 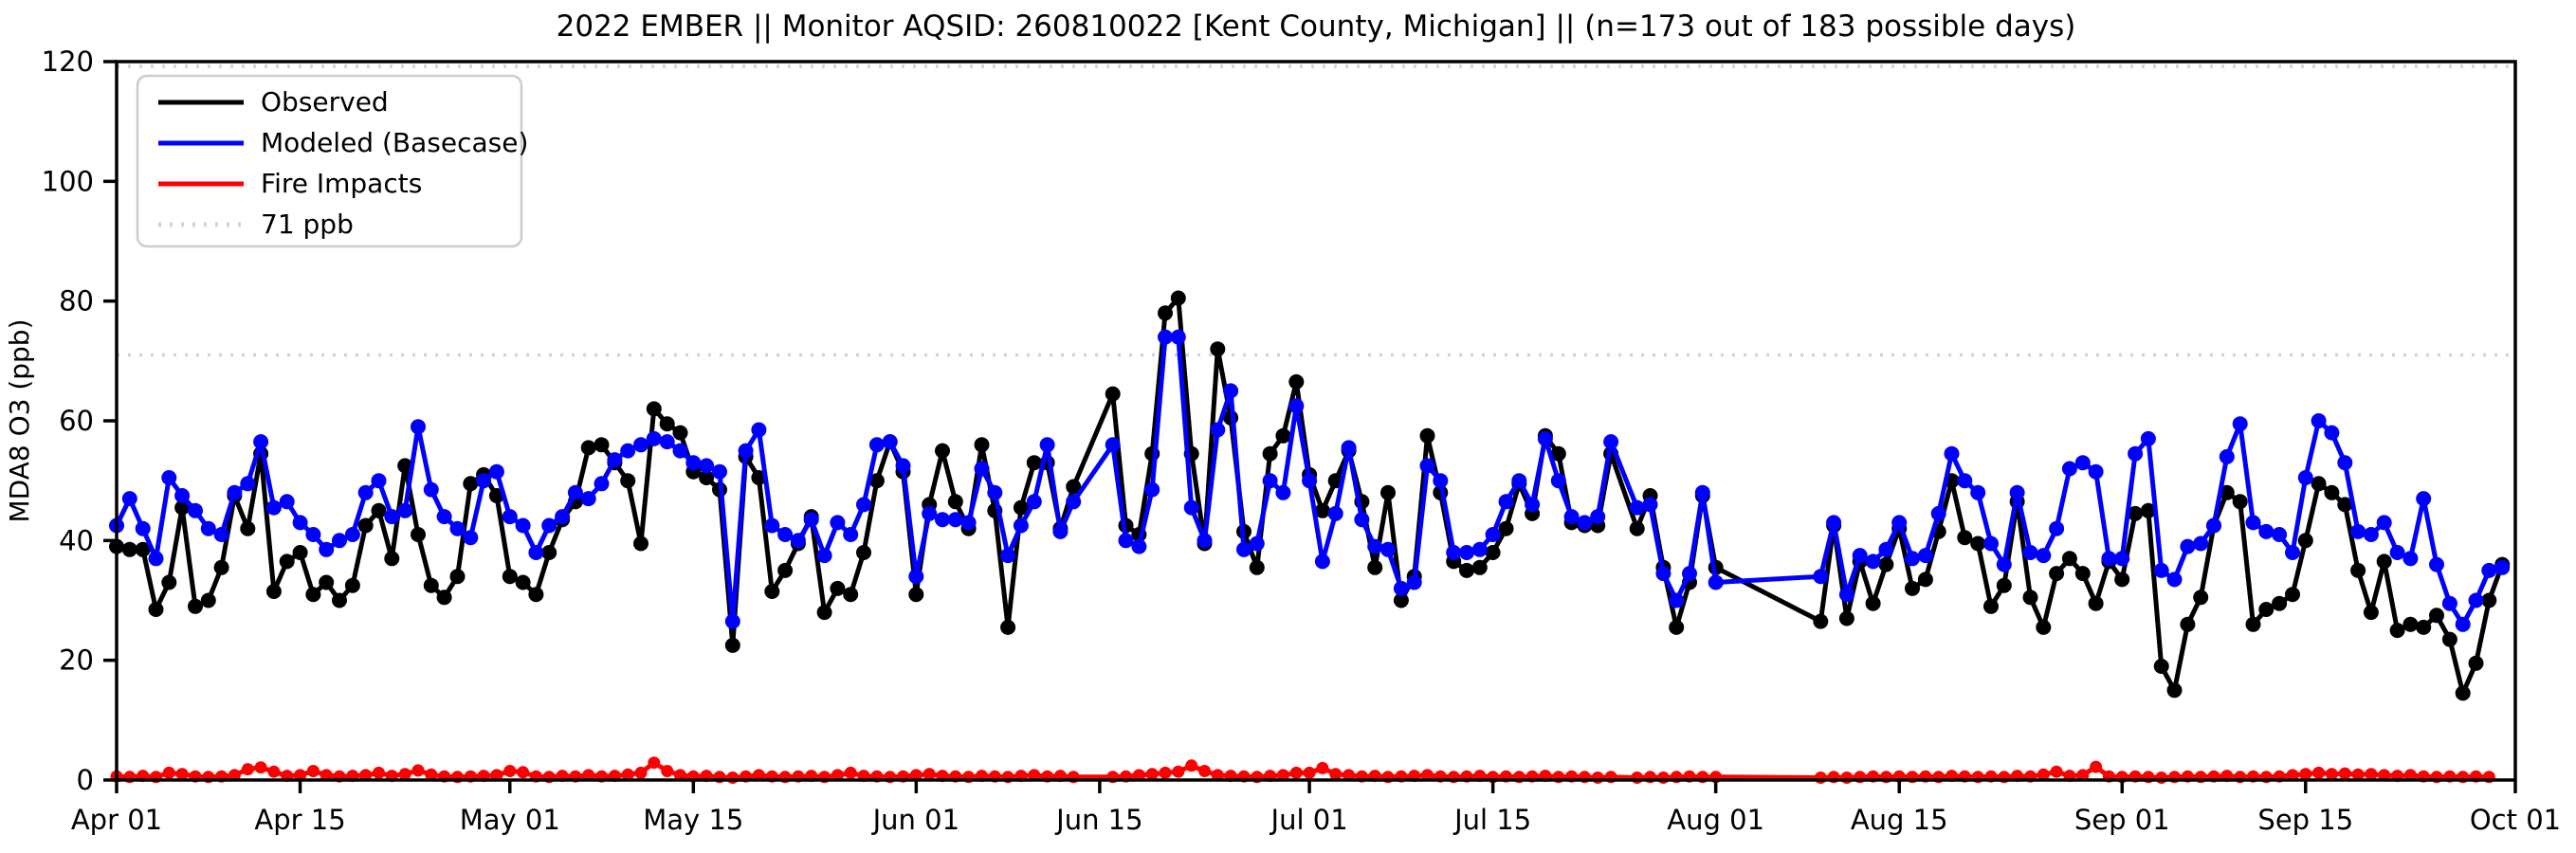 What do you see at coordinates (325, 102) in the screenshot?
I see `legend-label: Observed` at bounding box center [325, 102].